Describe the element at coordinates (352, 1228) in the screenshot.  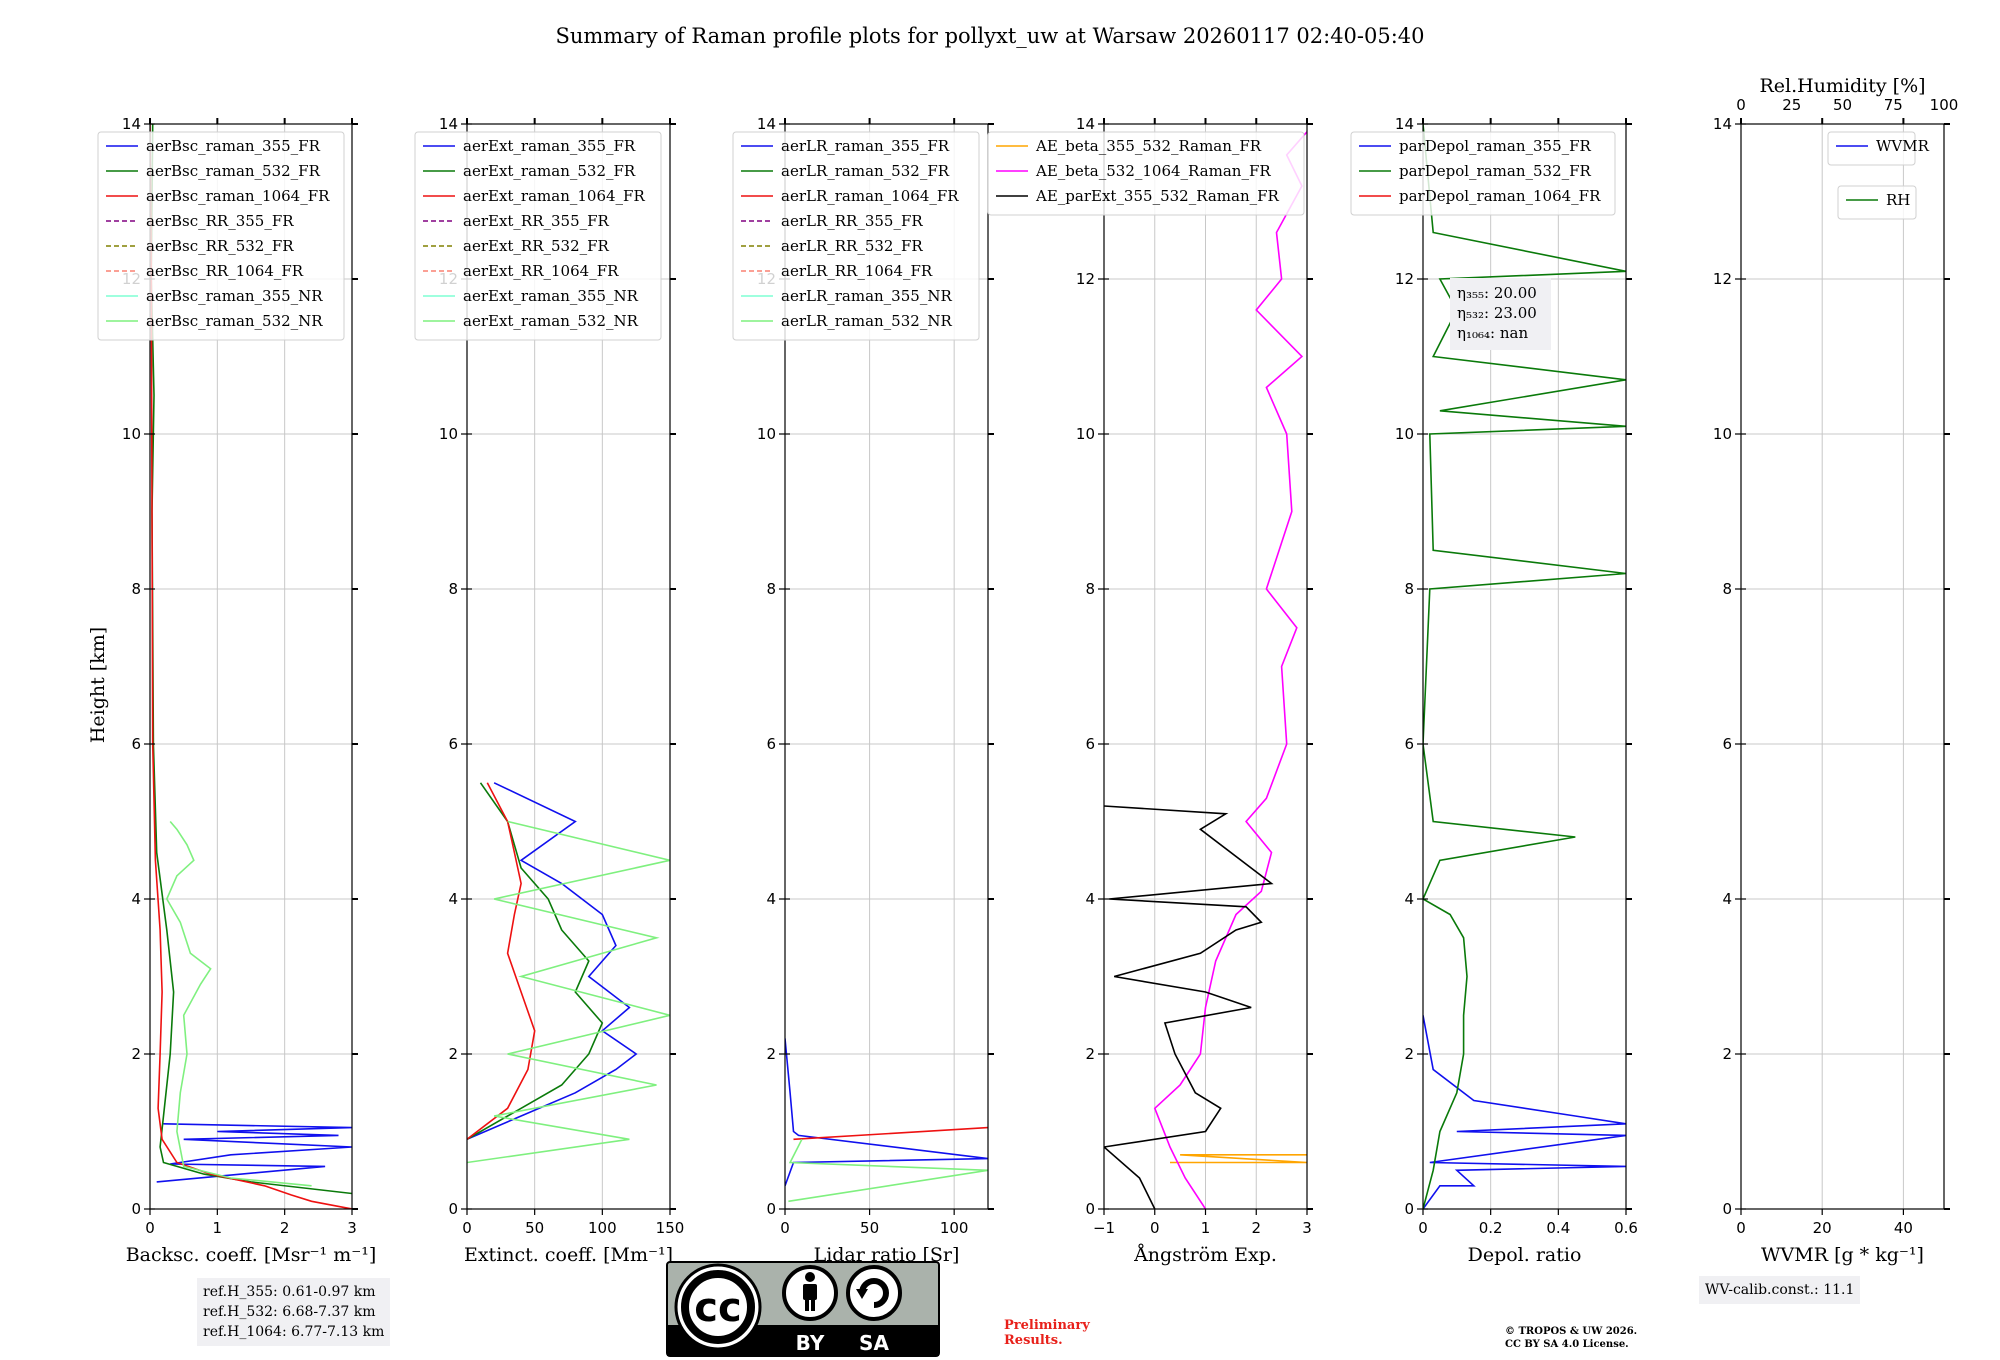
I see `x-tick-label: 3` at that location.